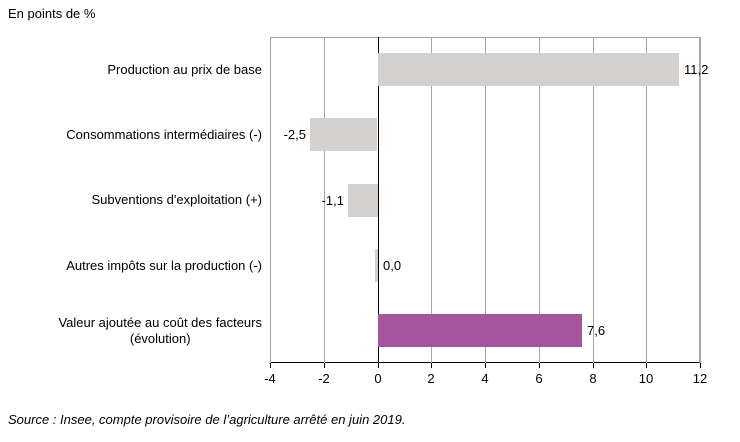  Describe the element at coordinates (378, 202) in the screenshot. I see `zero-axis-line` at that location.